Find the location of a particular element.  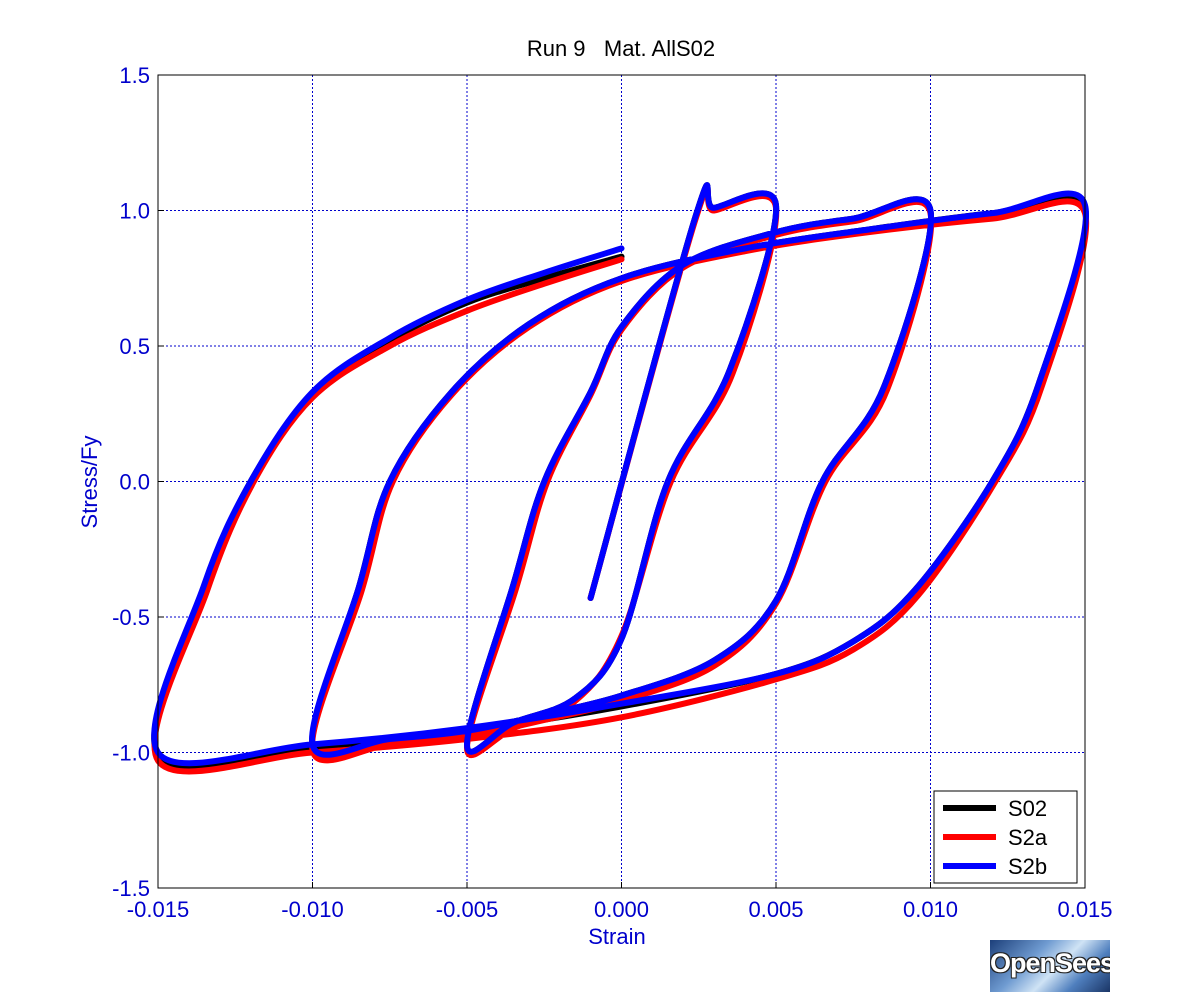

y-tick-label: 0.0 is located at coordinates (134, 482).